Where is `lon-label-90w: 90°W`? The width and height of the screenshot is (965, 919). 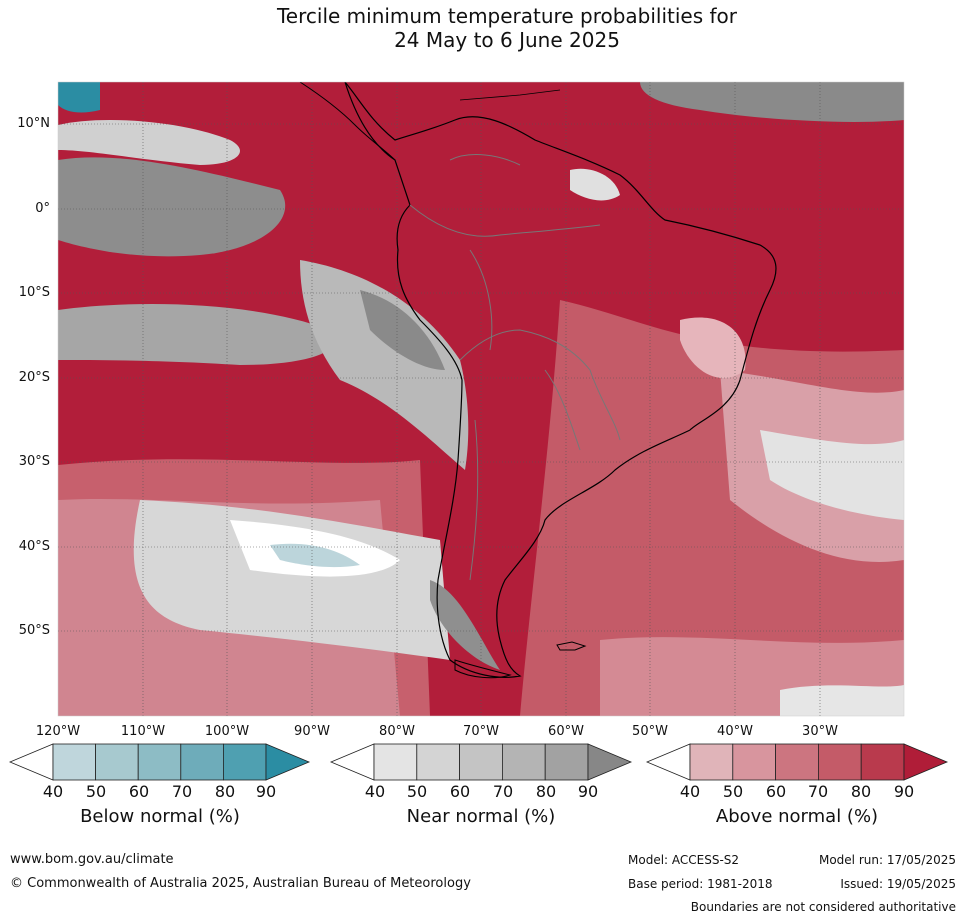
lon-label-90w: 90°W is located at coordinates (312, 731).